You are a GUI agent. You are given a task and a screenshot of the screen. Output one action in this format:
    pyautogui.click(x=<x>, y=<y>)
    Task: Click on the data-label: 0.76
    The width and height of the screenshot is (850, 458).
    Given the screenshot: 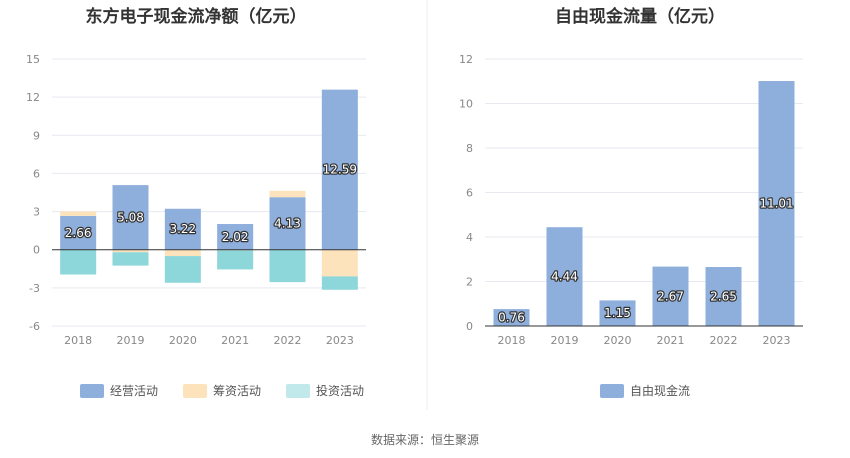 What is the action you would take?
    pyautogui.click(x=511, y=318)
    